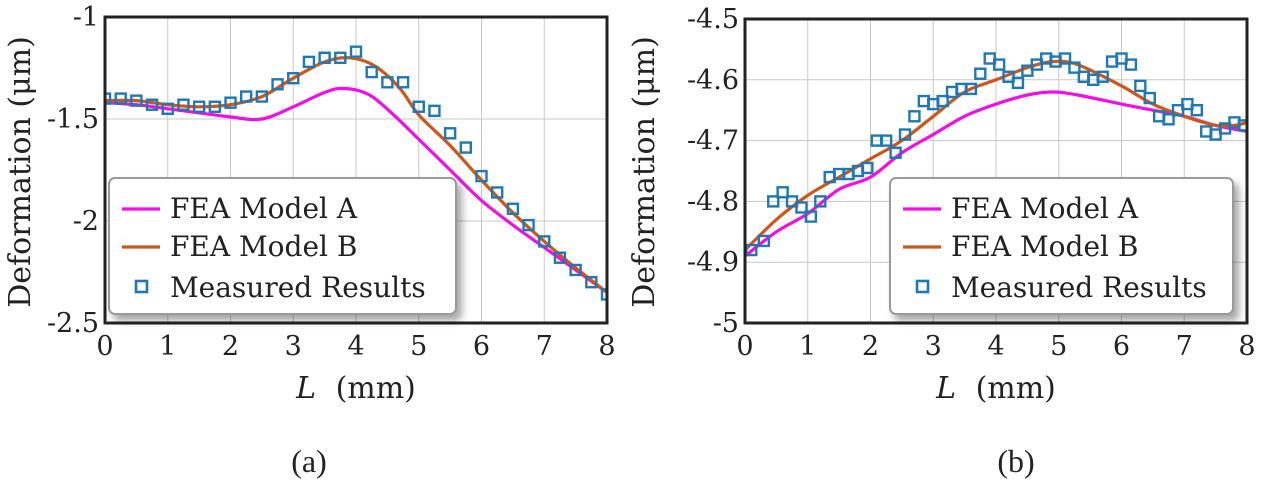 The width and height of the screenshot is (1266, 488). I want to click on chart-a-xtick-label: 0, so click(104, 346).